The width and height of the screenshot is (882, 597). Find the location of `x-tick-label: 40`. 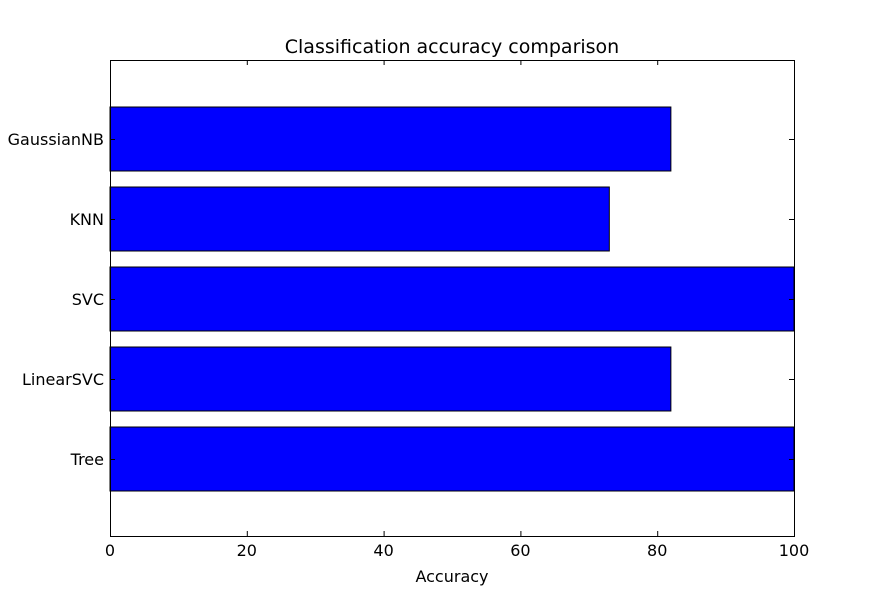

x-tick-label: 40 is located at coordinates (383, 550).